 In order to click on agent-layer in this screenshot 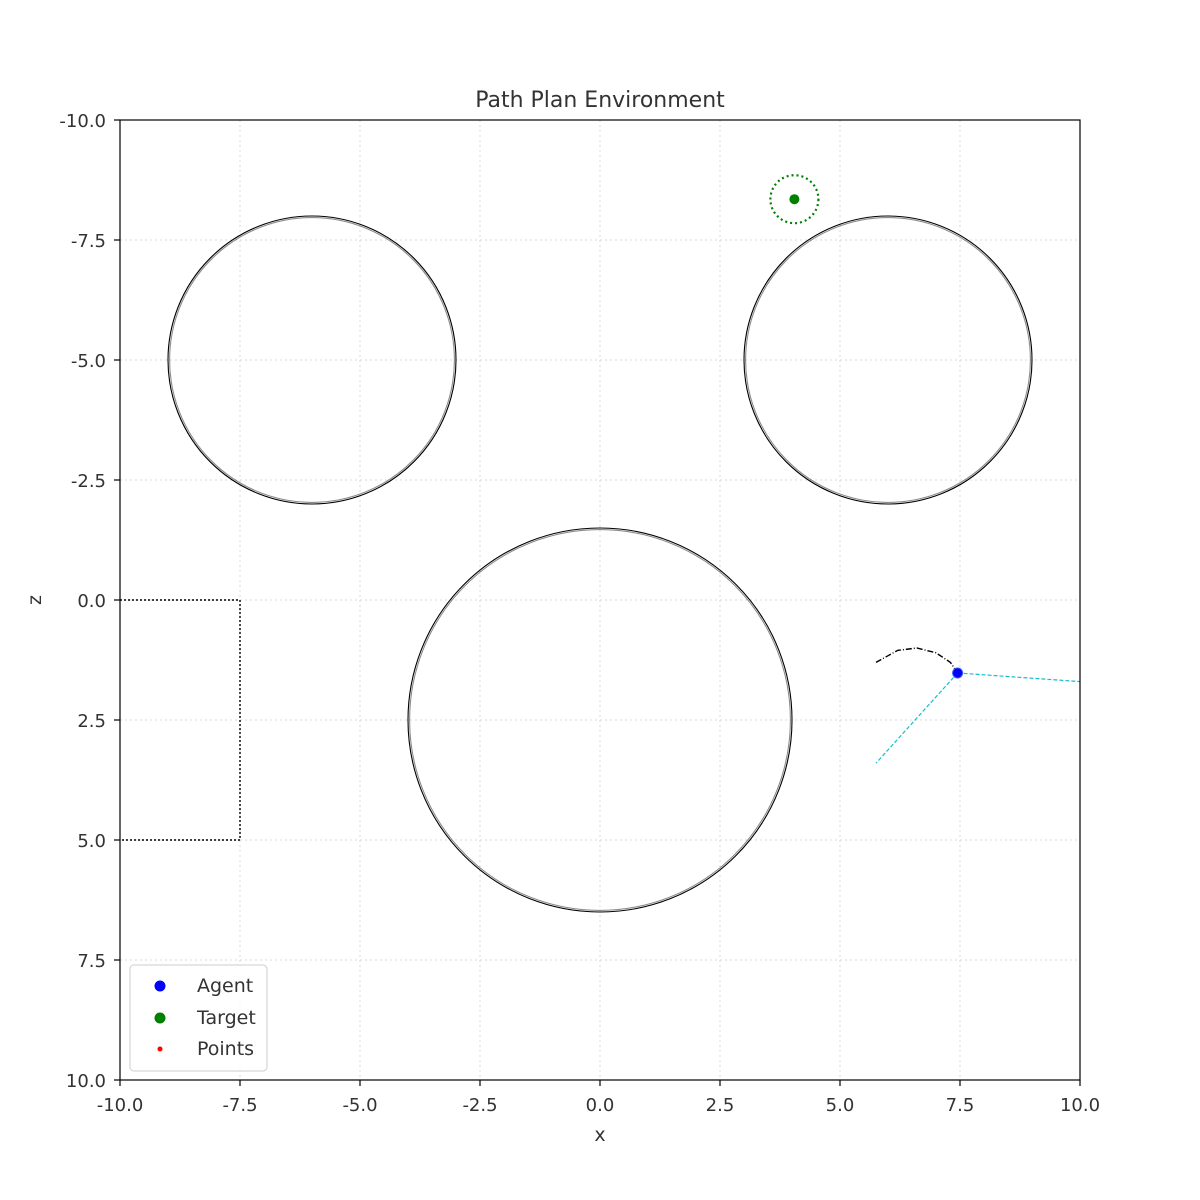, I will do `click(925, 469)`.